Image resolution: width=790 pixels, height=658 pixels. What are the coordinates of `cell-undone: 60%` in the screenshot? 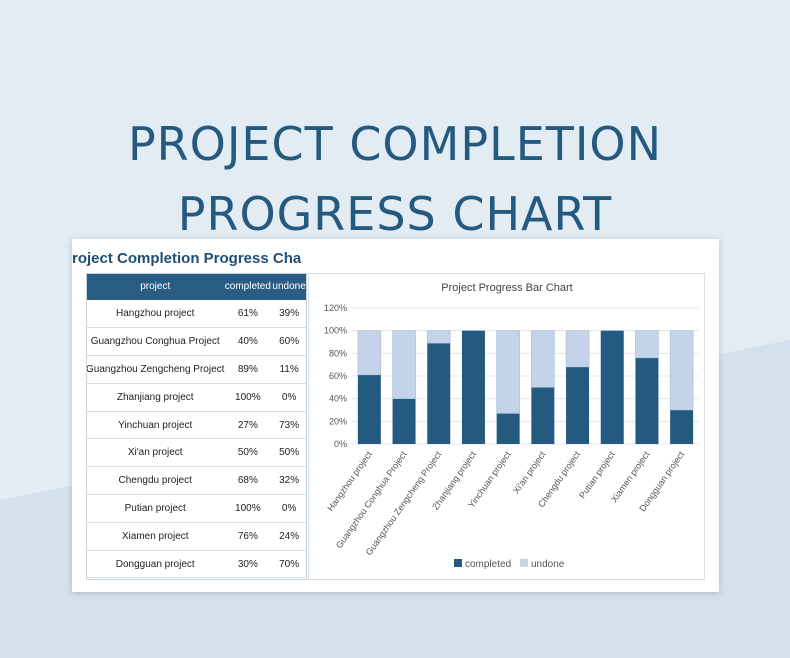 It's located at (289, 342).